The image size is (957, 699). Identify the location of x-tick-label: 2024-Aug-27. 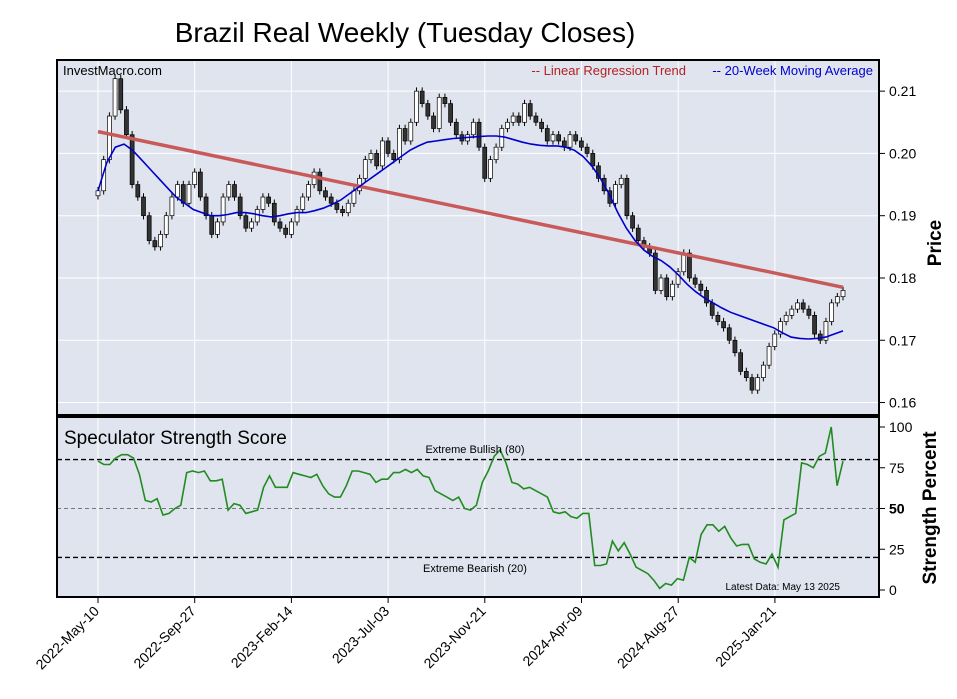
(648, 637).